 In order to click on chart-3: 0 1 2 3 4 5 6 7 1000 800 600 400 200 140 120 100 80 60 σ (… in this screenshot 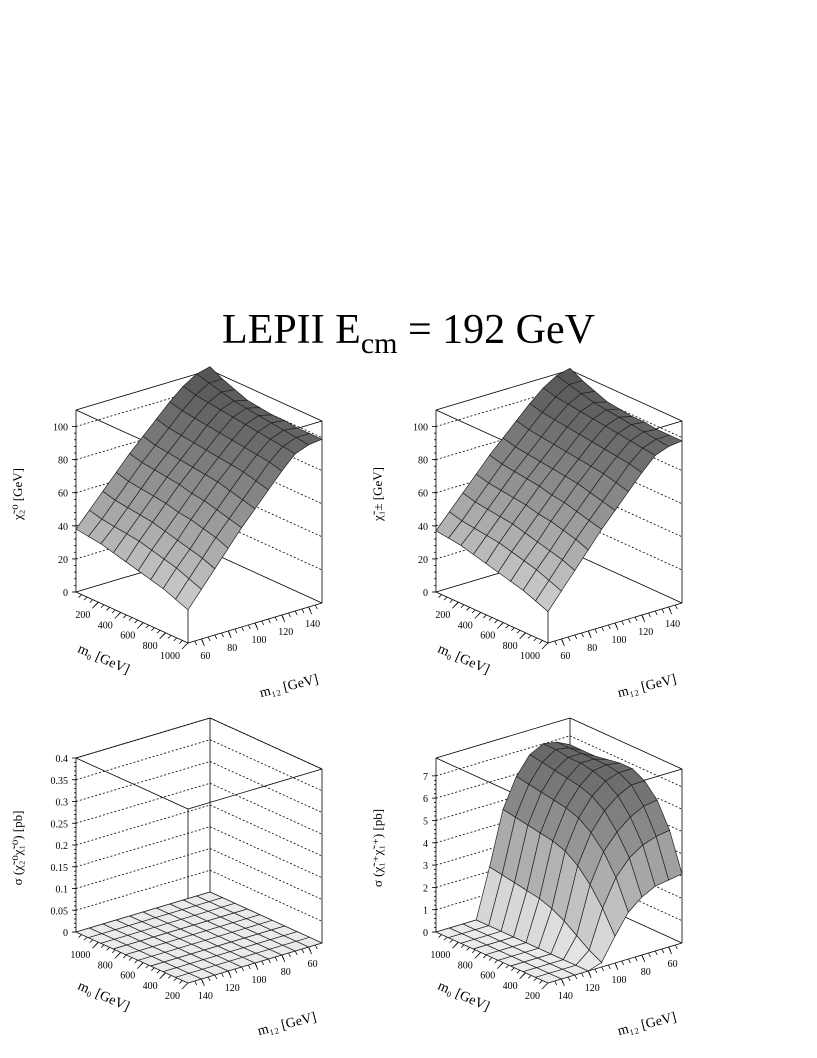, I will do `click(526, 878)`.